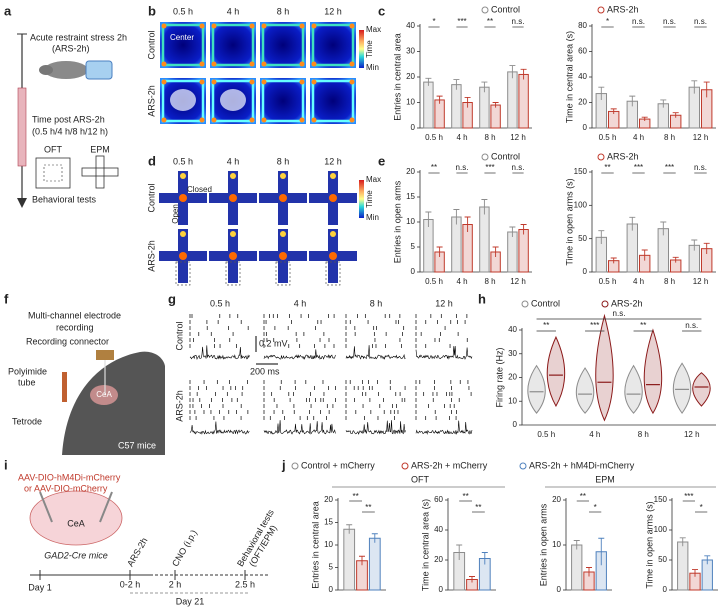 The image size is (720, 609). I want to click on label: CNO (i.p.), so click(184, 548).